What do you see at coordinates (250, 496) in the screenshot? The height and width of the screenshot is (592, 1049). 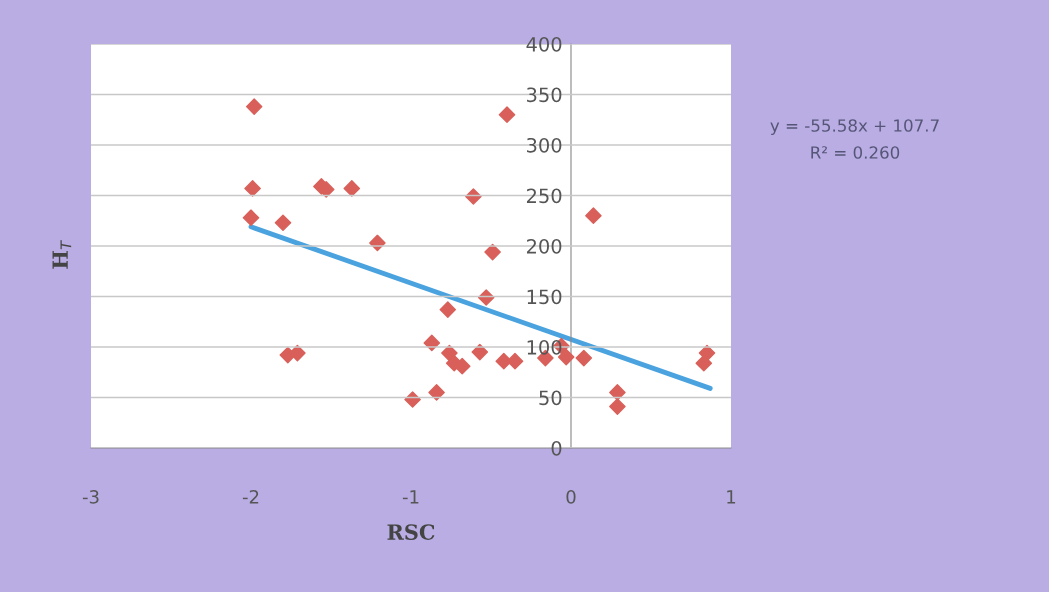 I see `x-tick-label: -2` at bounding box center [250, 496].